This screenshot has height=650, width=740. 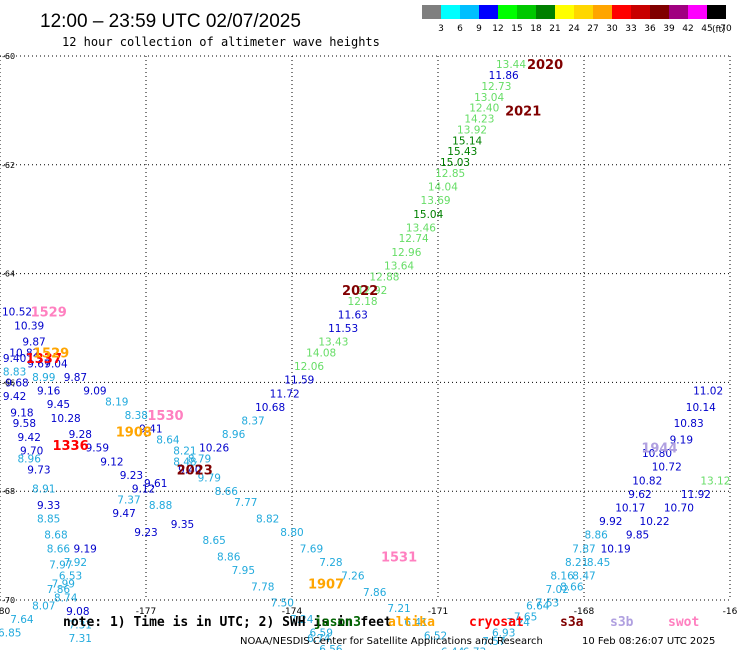 I want to click on wave-height-point: 14.08, so click(x=321, y=353).